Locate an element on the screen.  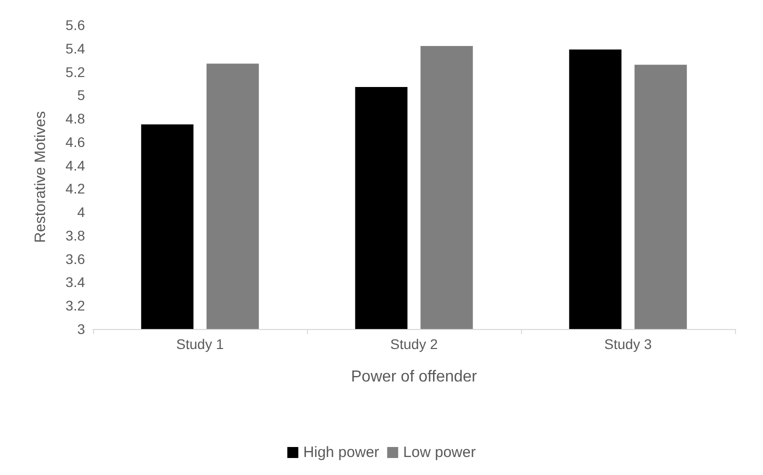
y-tick-label: 5 is located at coordinates (81, 95).